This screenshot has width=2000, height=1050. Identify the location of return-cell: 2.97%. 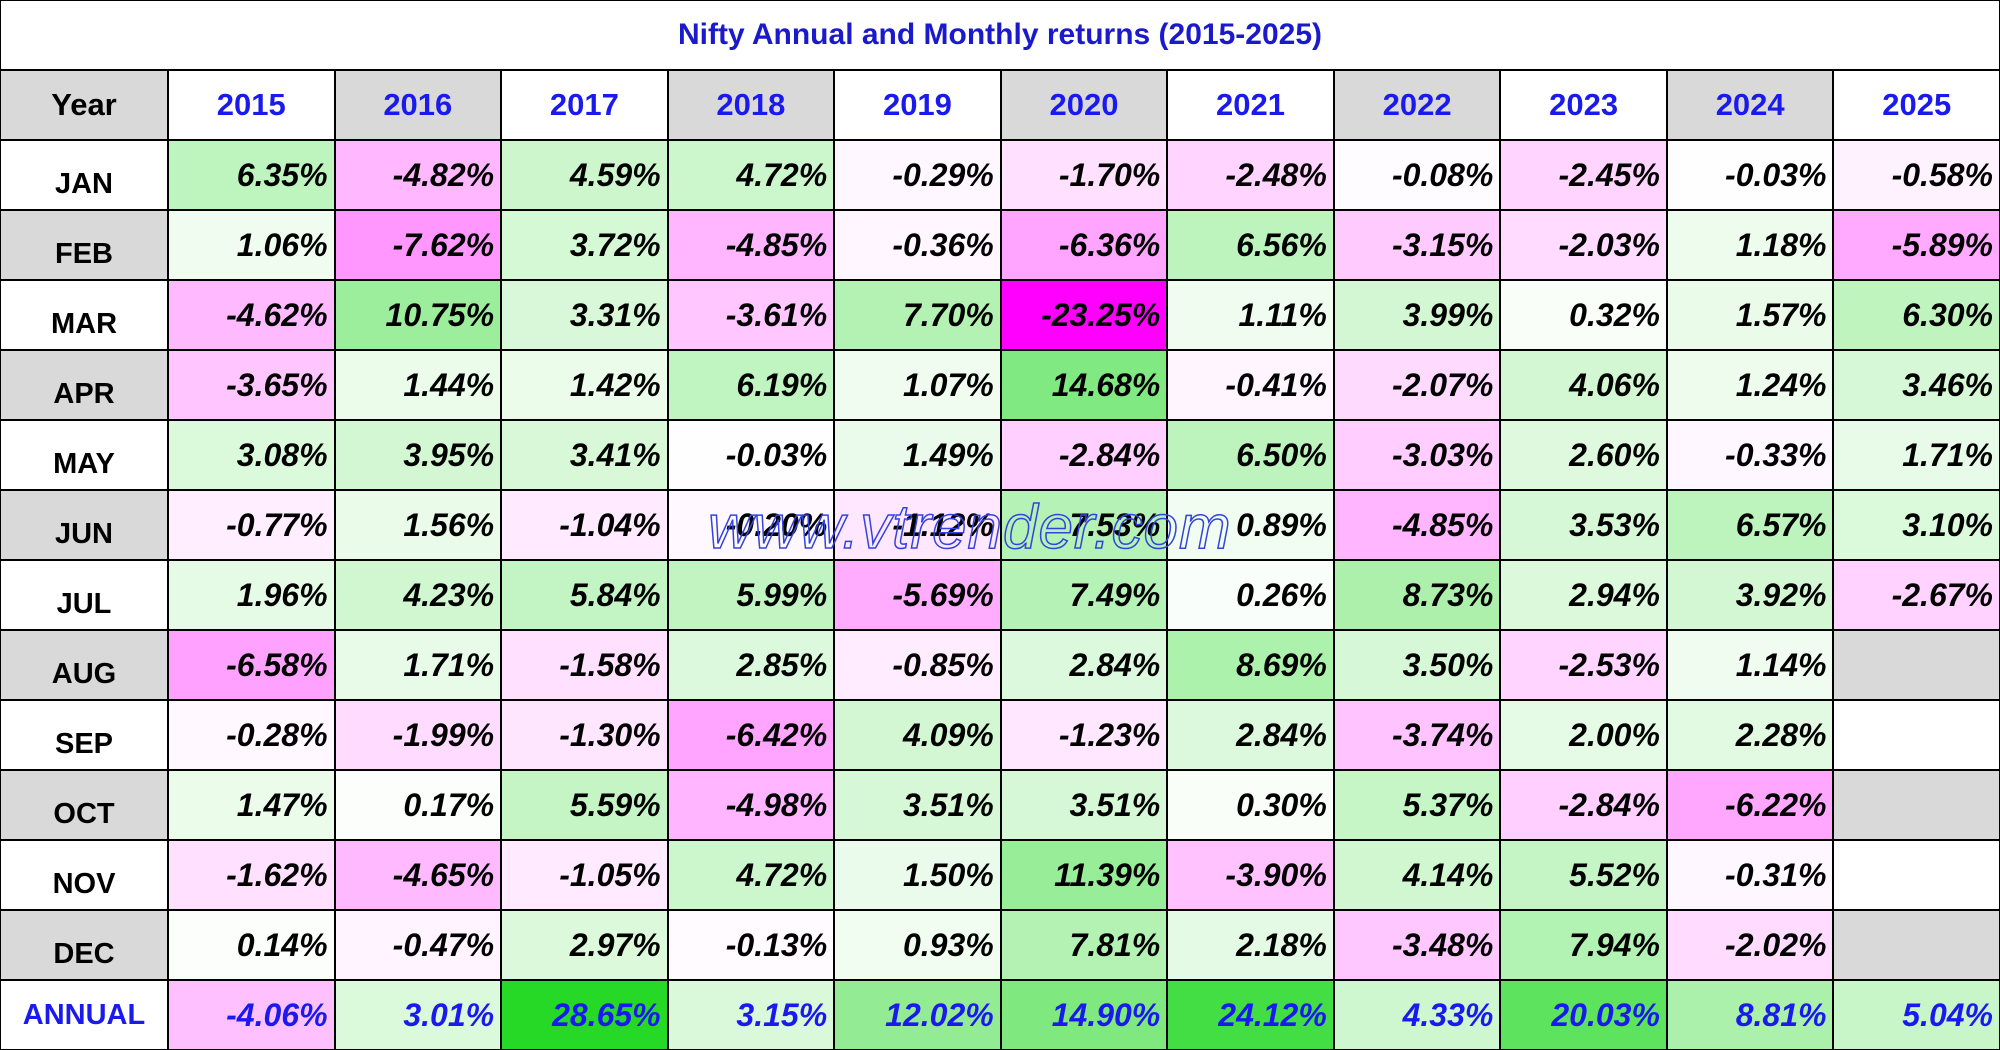
(584, 945).